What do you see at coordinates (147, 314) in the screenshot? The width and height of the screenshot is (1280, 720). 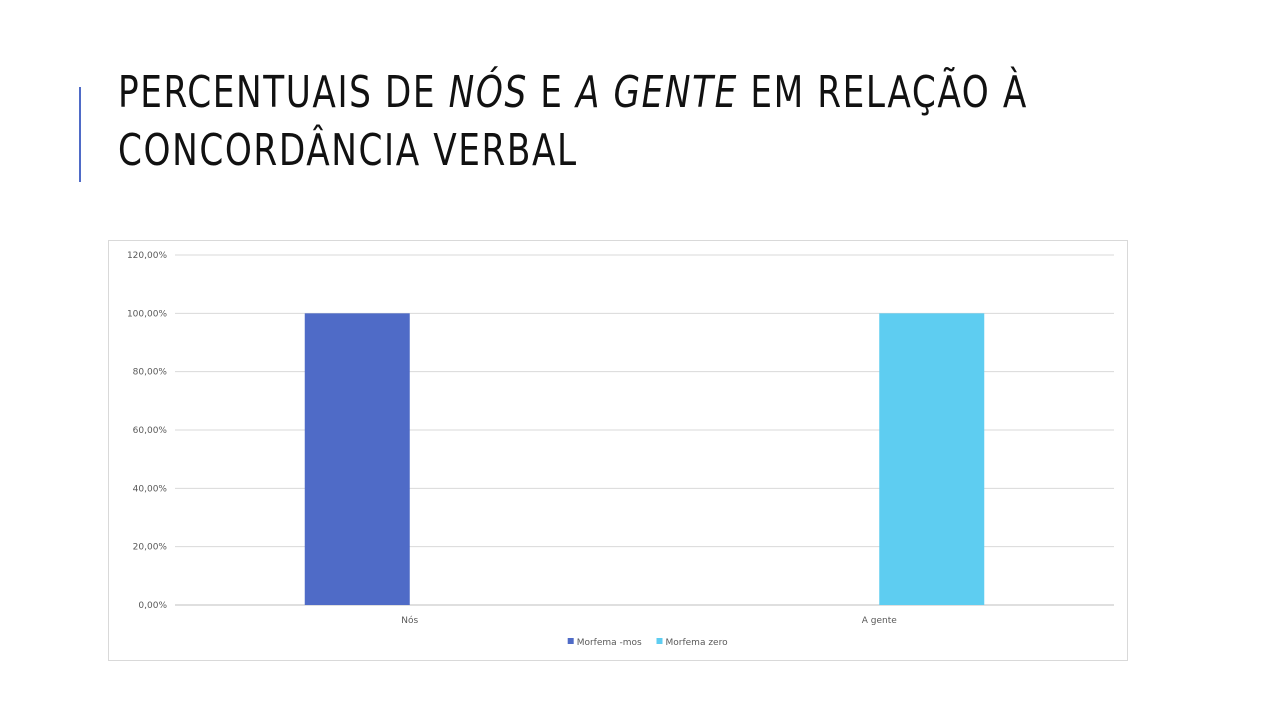 I see `y-tick-label: 100,00%` at bounding box center [147, 314].